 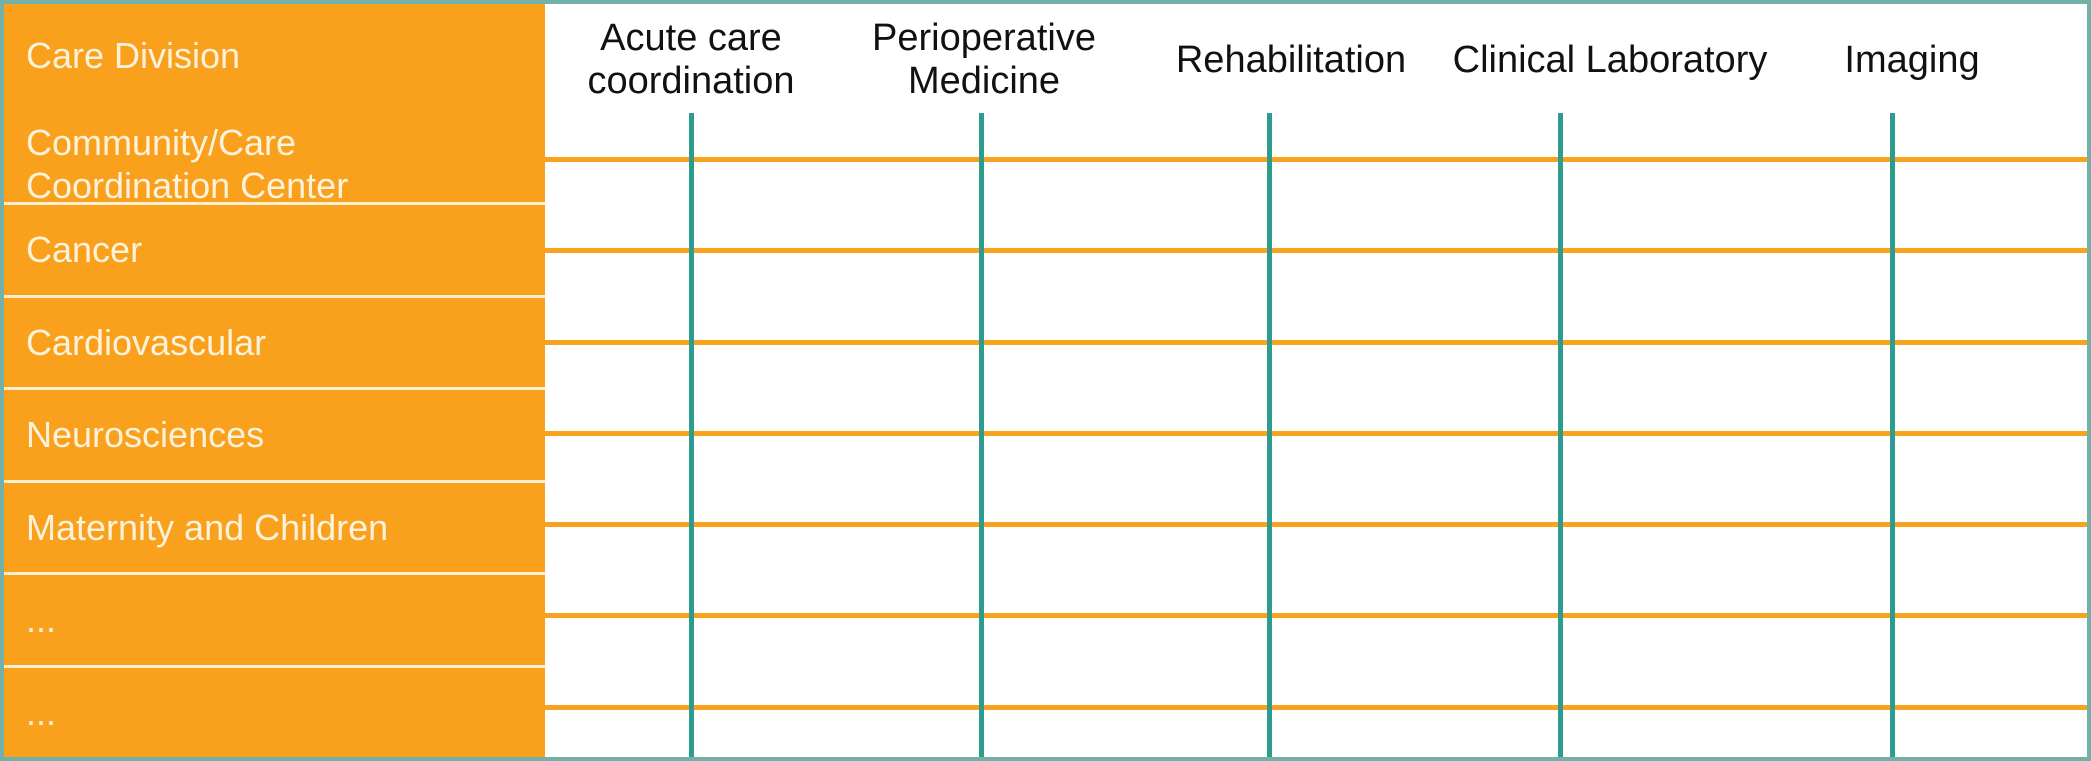 I want to click on row-header-cancer: Cancer, so click(x=274, y=248).